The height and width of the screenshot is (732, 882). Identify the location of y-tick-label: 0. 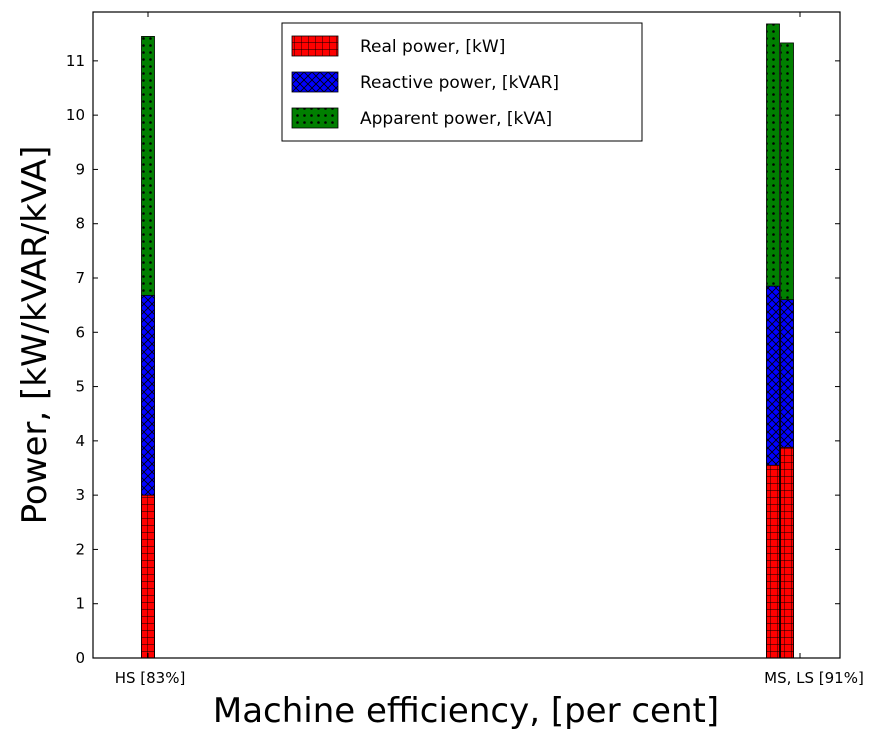
(80, 658).